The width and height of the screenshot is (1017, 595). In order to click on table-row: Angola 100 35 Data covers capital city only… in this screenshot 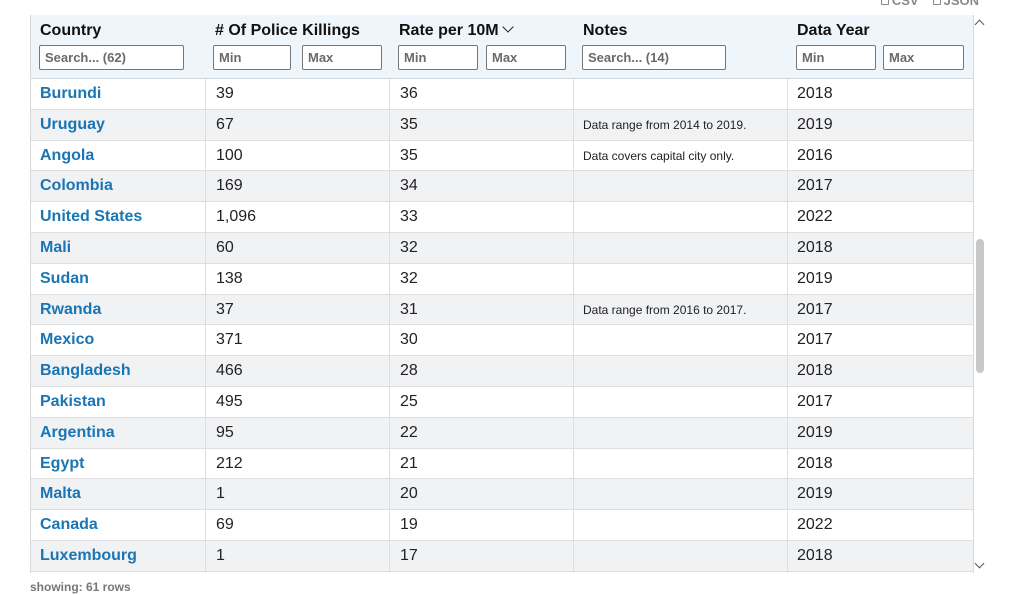, I will do `click(502, 156)`.